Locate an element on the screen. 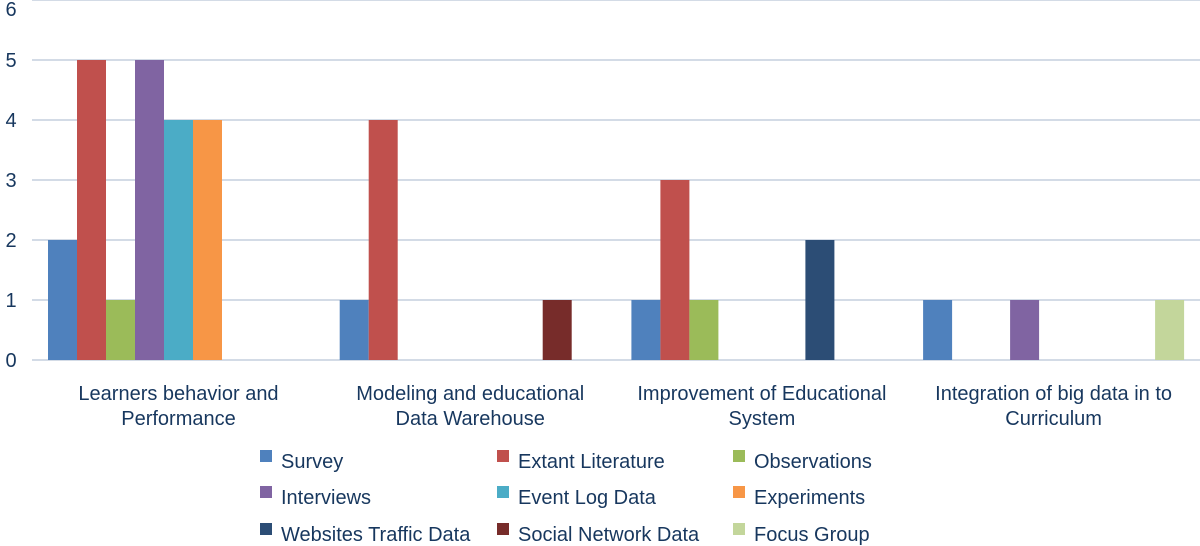  legend-item-interviews: Interviews is located at coordinates (315, 497).